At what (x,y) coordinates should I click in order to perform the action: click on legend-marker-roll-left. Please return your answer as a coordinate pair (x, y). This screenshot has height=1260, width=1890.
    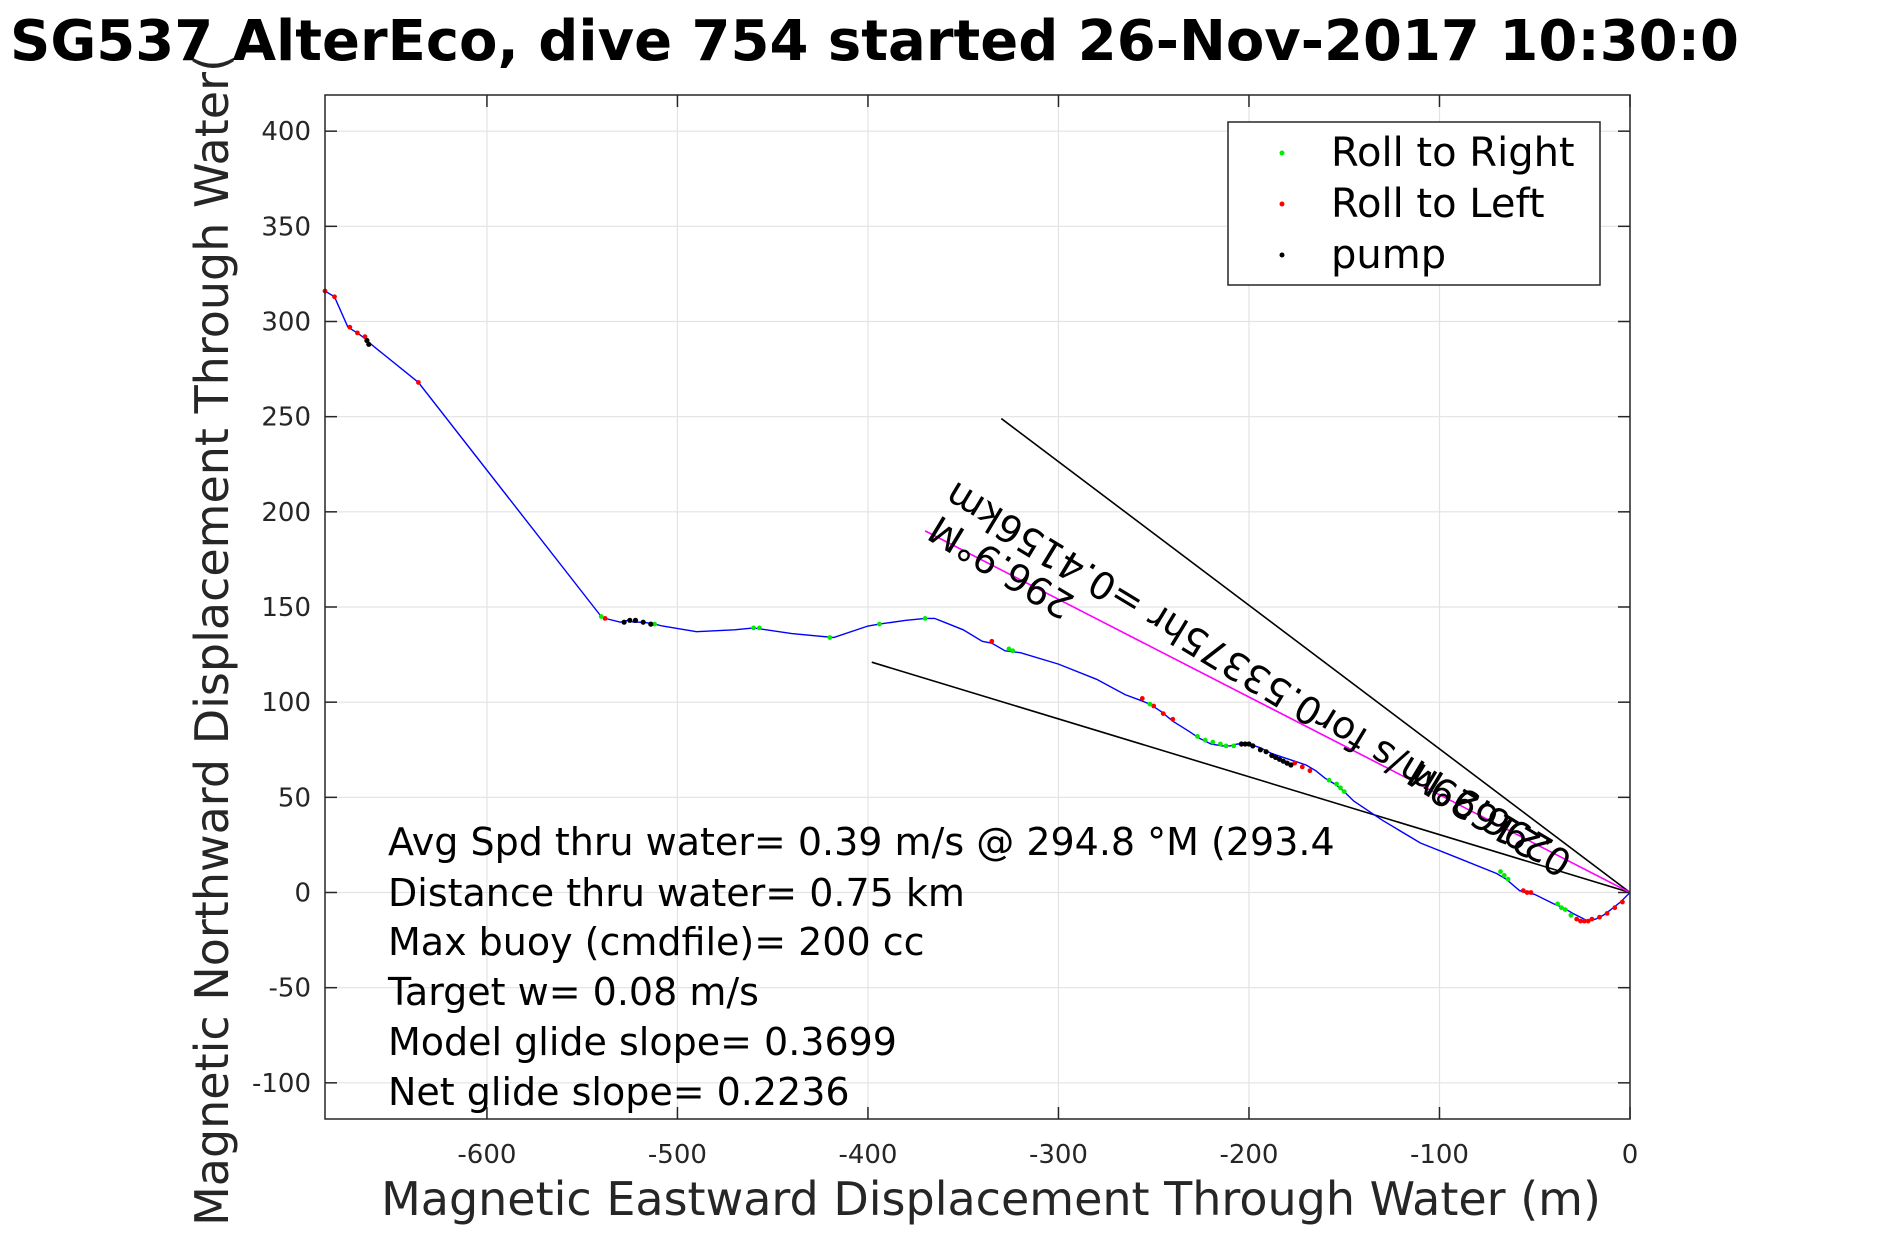
    Looking at the image, I should click on (1282, 204).